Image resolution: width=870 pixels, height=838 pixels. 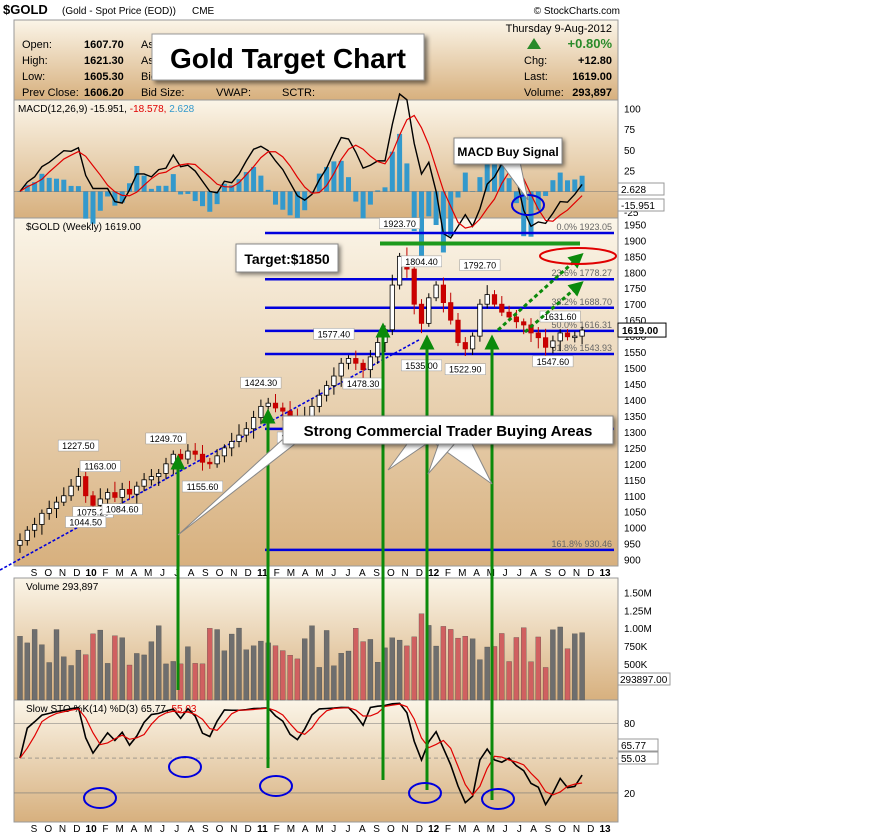 What do you see at coordinates (635, 417) in the screenshot?
I see `price-tick-label: 1350` at bounding box center [635, 417].